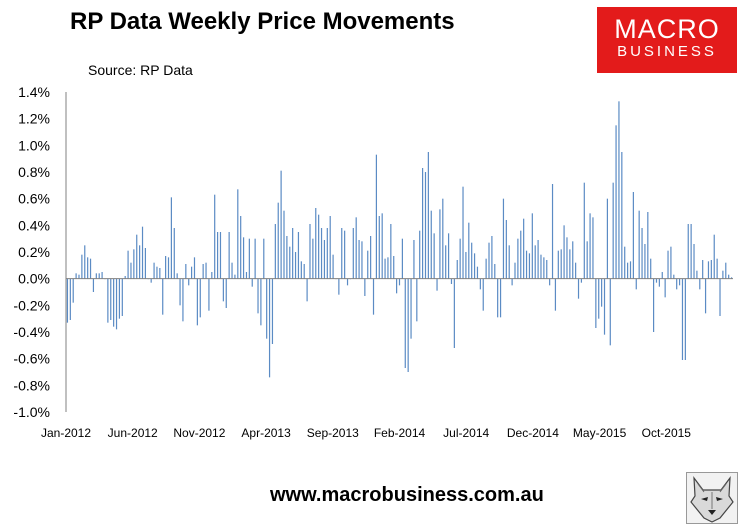  What do you see at coordinates (140, 70) in the screenshot?
I see `chart-source: Source: RP Data` at bounding box center [140, 70].